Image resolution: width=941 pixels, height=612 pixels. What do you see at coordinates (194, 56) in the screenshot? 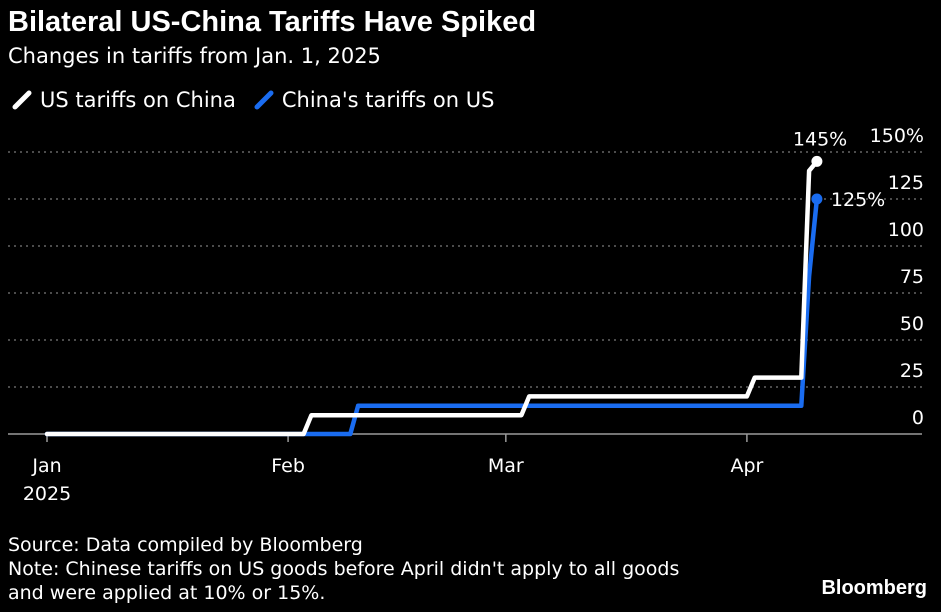
I see `chart-subtitle: Changes in tariffs from Jan. 1, 2025` at bounding box center [194, 56].